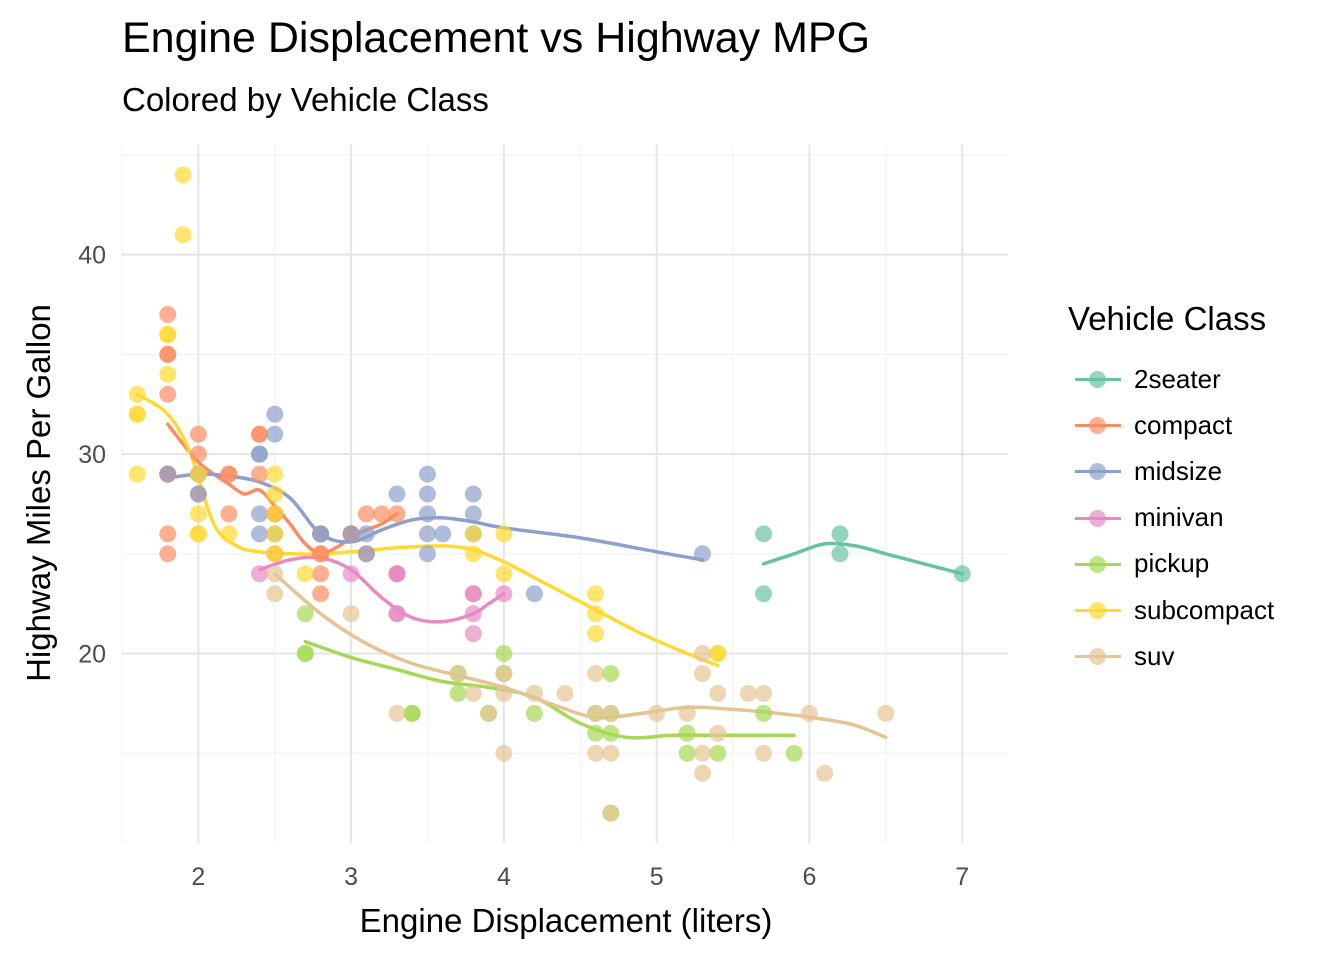  I want to click on legend-label: suv, so click(1154, 655).